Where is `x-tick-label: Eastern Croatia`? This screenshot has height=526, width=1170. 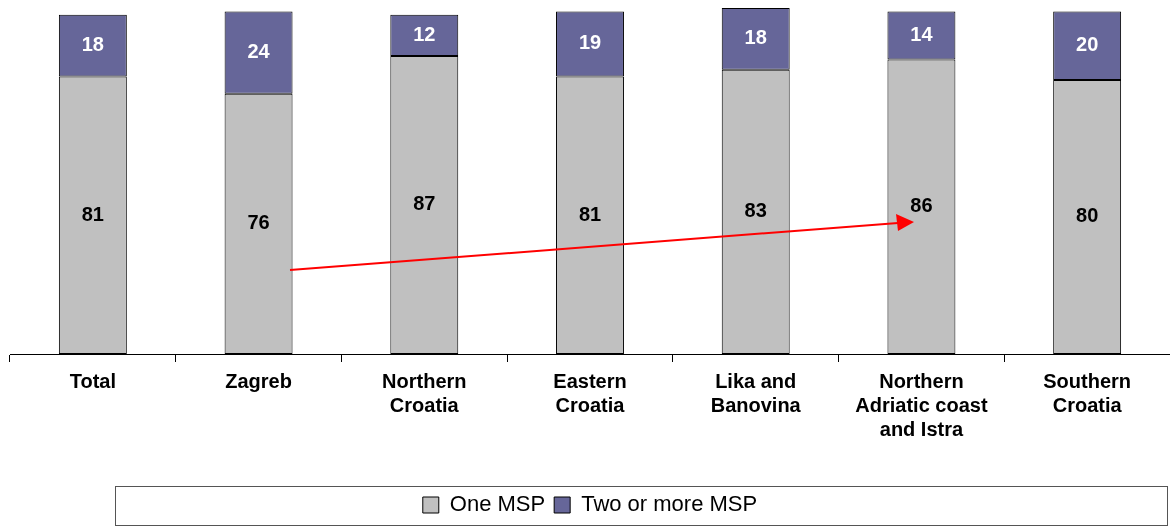
x-tick-label: Eastern Croatia is located at coordinates (590, 392).